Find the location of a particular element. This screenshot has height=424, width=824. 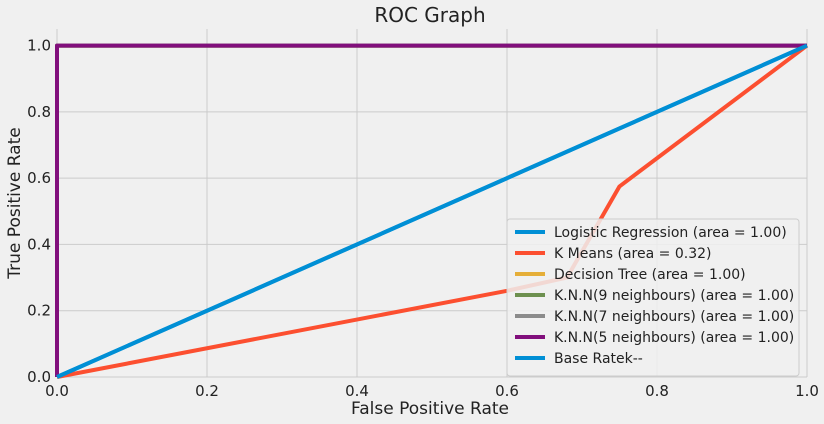

y-tick-label: 0.8 is located at coordinates (39, 112).